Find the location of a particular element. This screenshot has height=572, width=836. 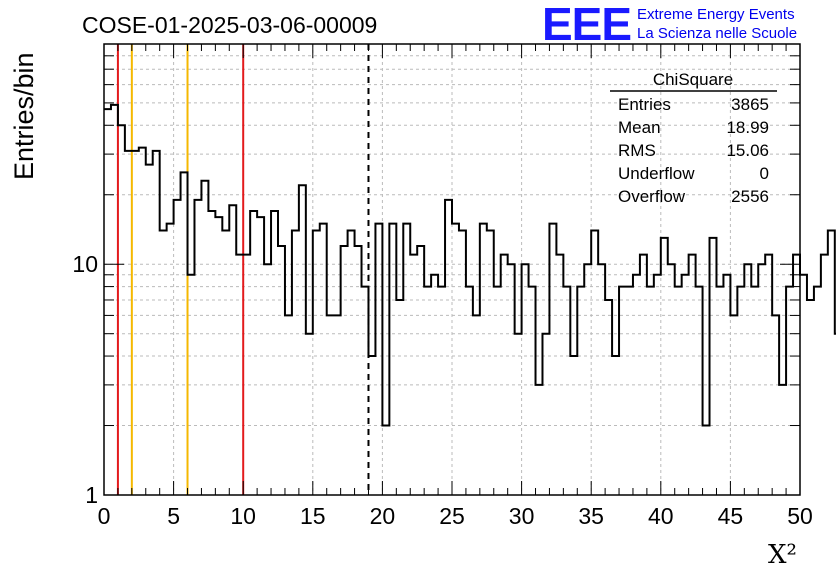

stats-label-underflow: Underflow is located at coordinates (656, 173).